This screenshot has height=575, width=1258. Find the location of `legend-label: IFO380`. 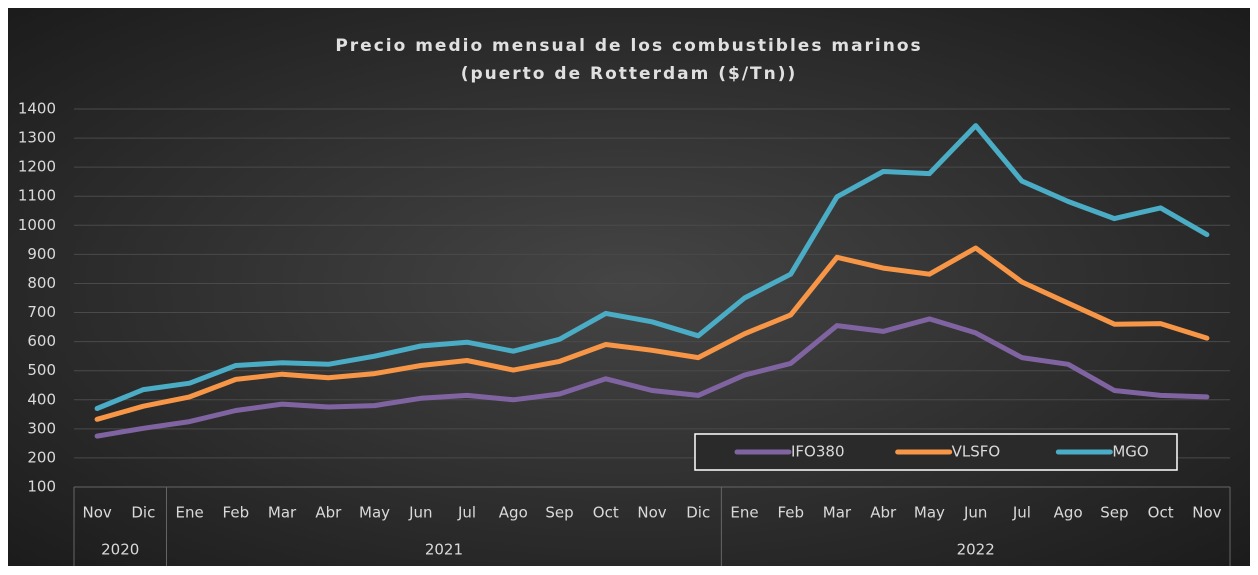

legend-label: IFO380 is located at coordinates (818, 452).